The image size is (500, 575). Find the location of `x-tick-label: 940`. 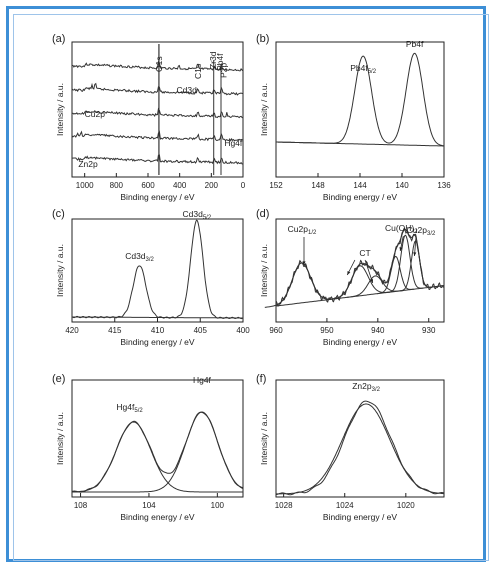

x-tick-label: 940 is located at coordinates (378, 330).